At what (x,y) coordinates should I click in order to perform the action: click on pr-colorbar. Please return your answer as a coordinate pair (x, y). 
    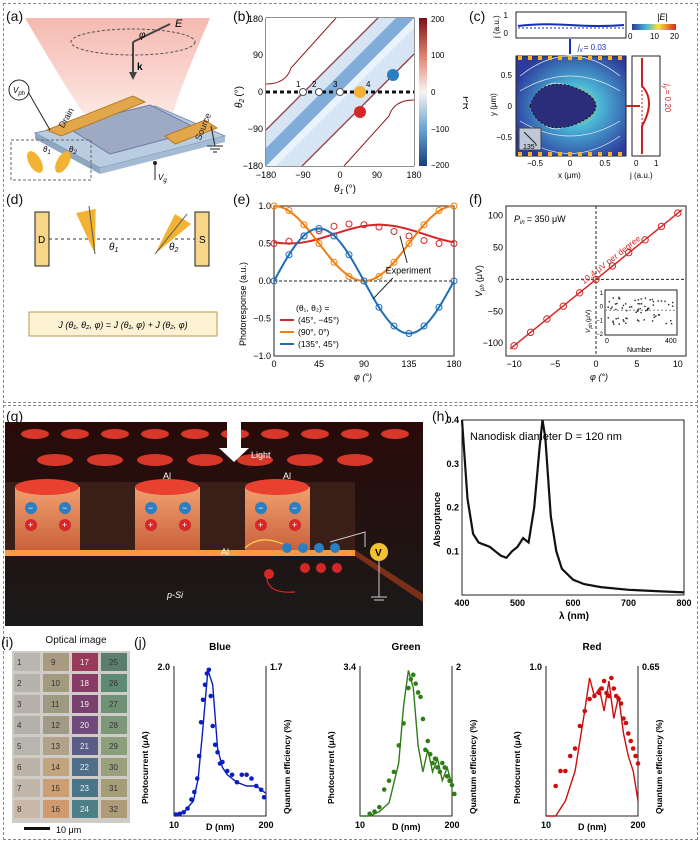
    Looking at the image, I should click on (423, 92).